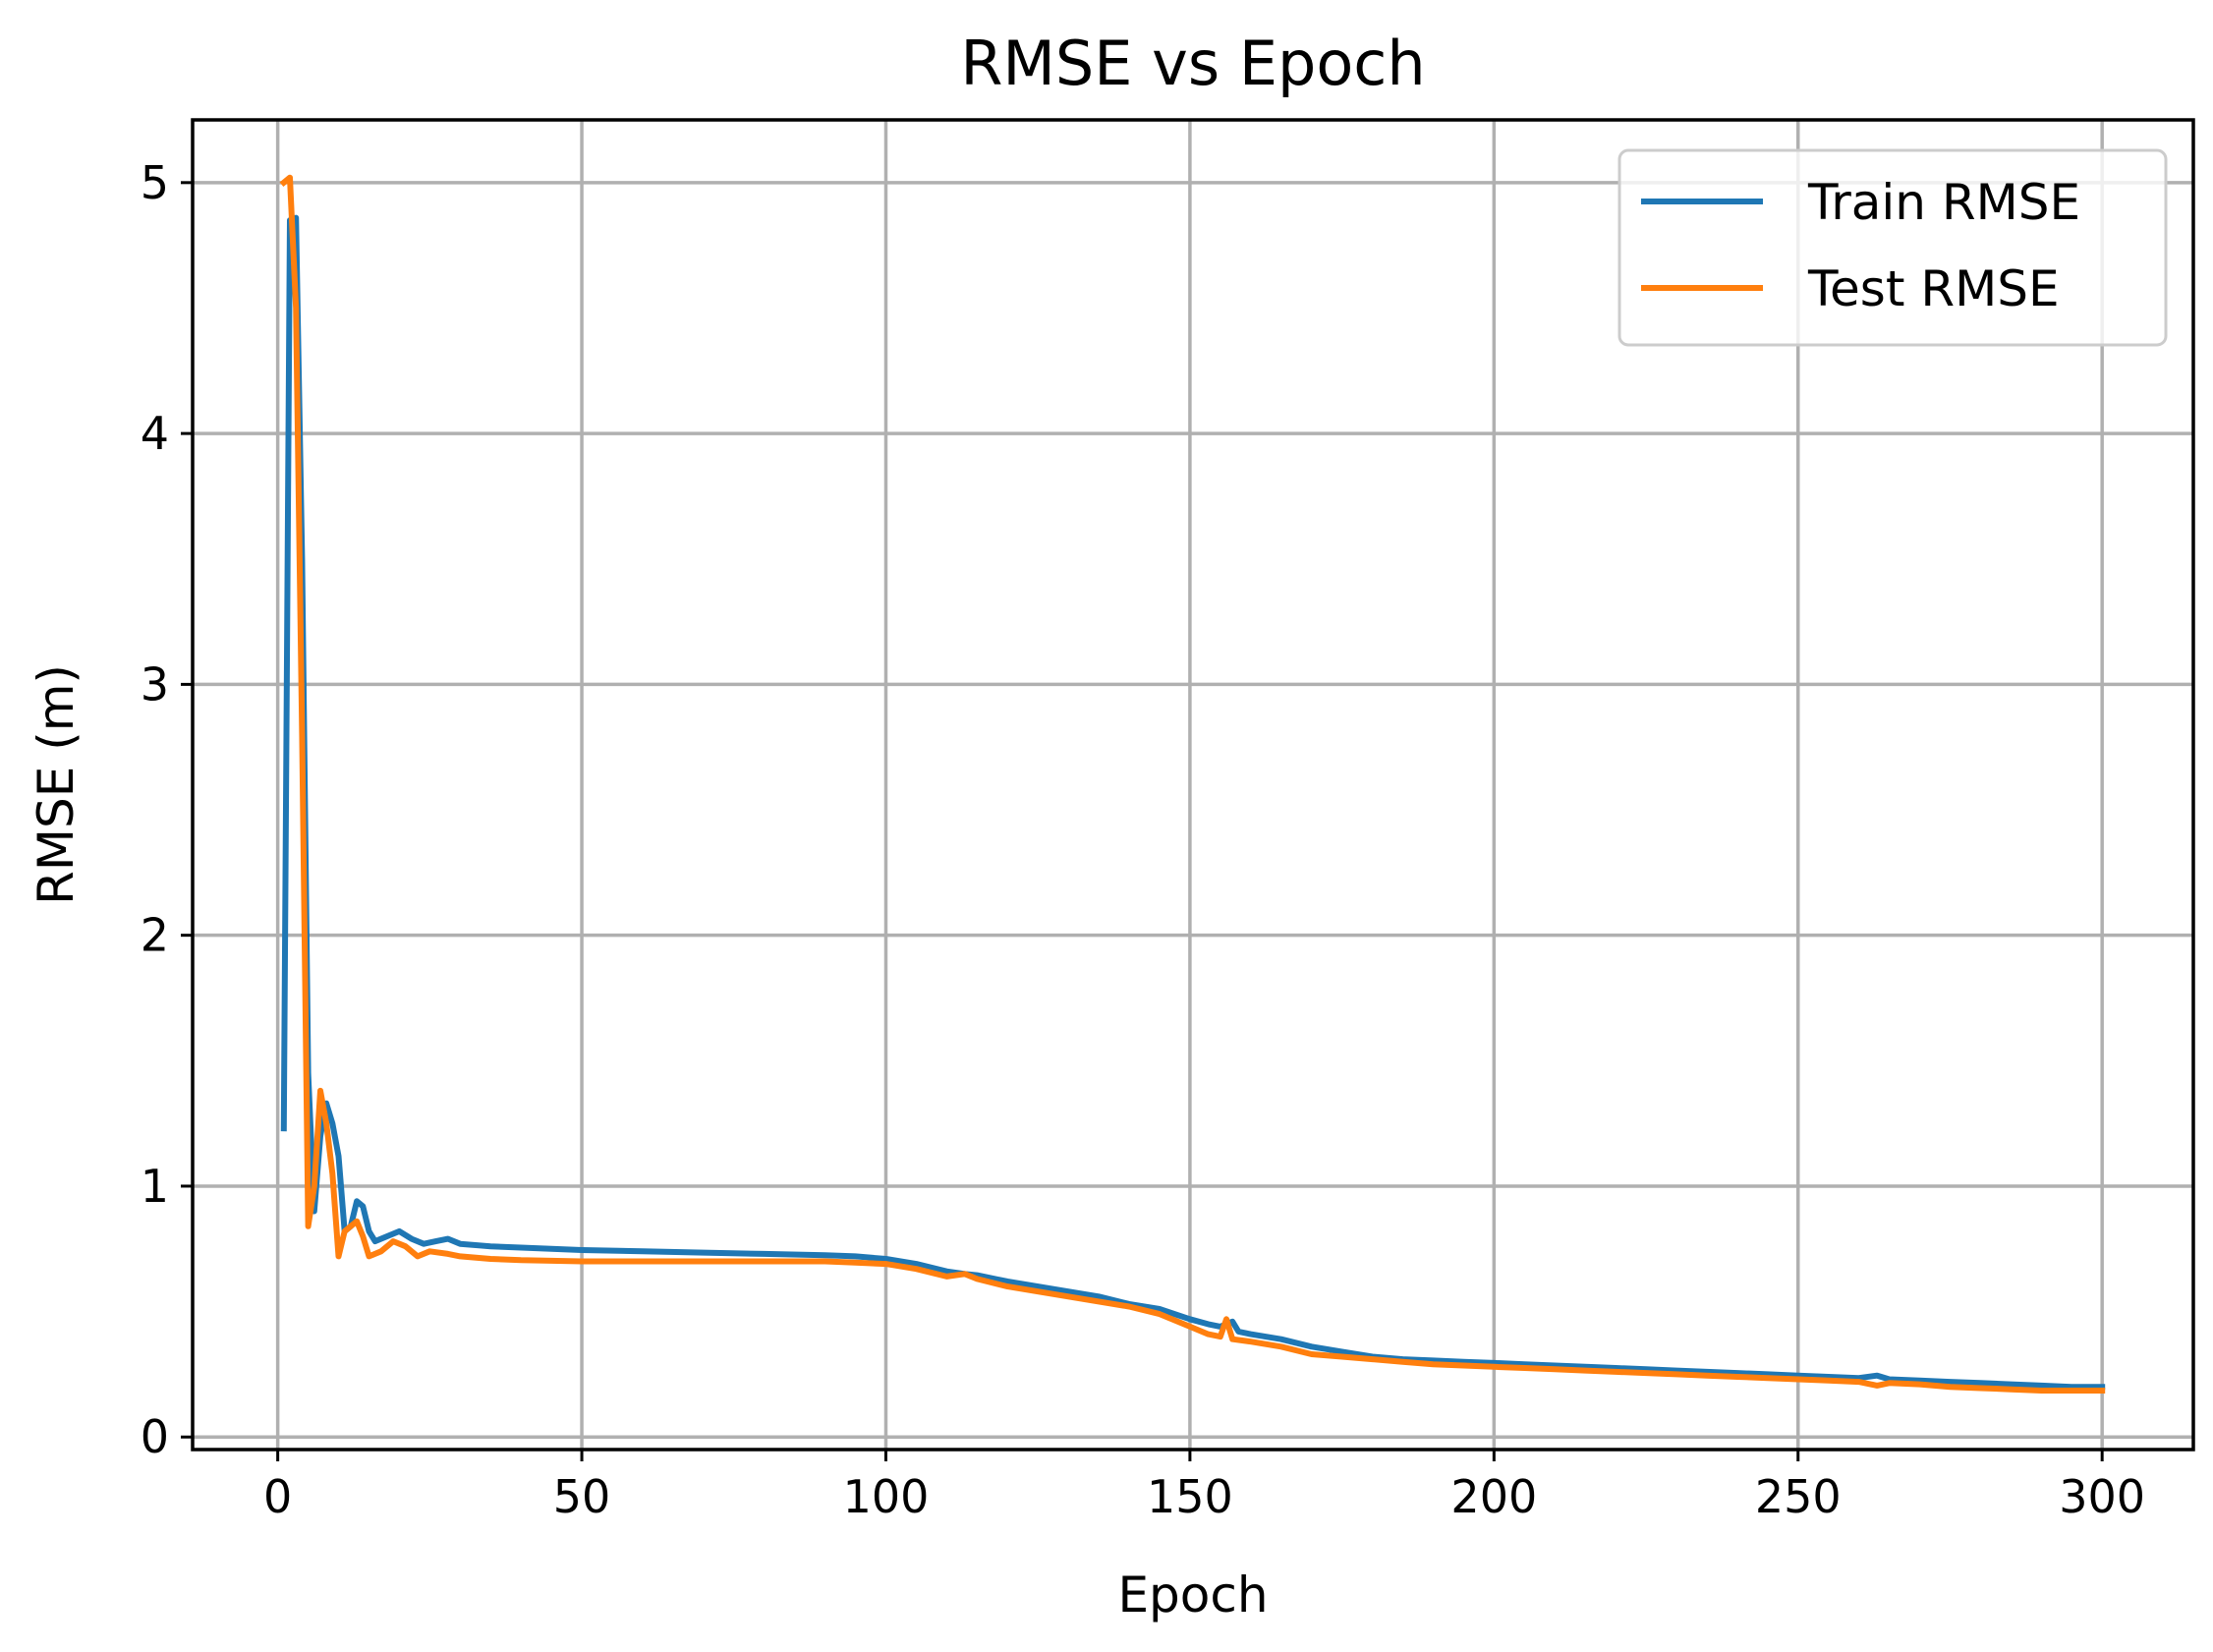  What do you see at coordinates (1494, 1497) in the screenshot?
I see `x-tick-label: 200` at bounding box center [1494, 1497].